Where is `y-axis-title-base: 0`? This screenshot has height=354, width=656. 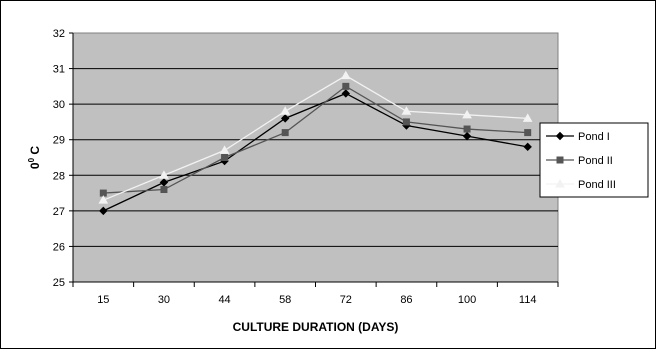 y-axis-title-base: 0 is located at coordinates (35, 165).